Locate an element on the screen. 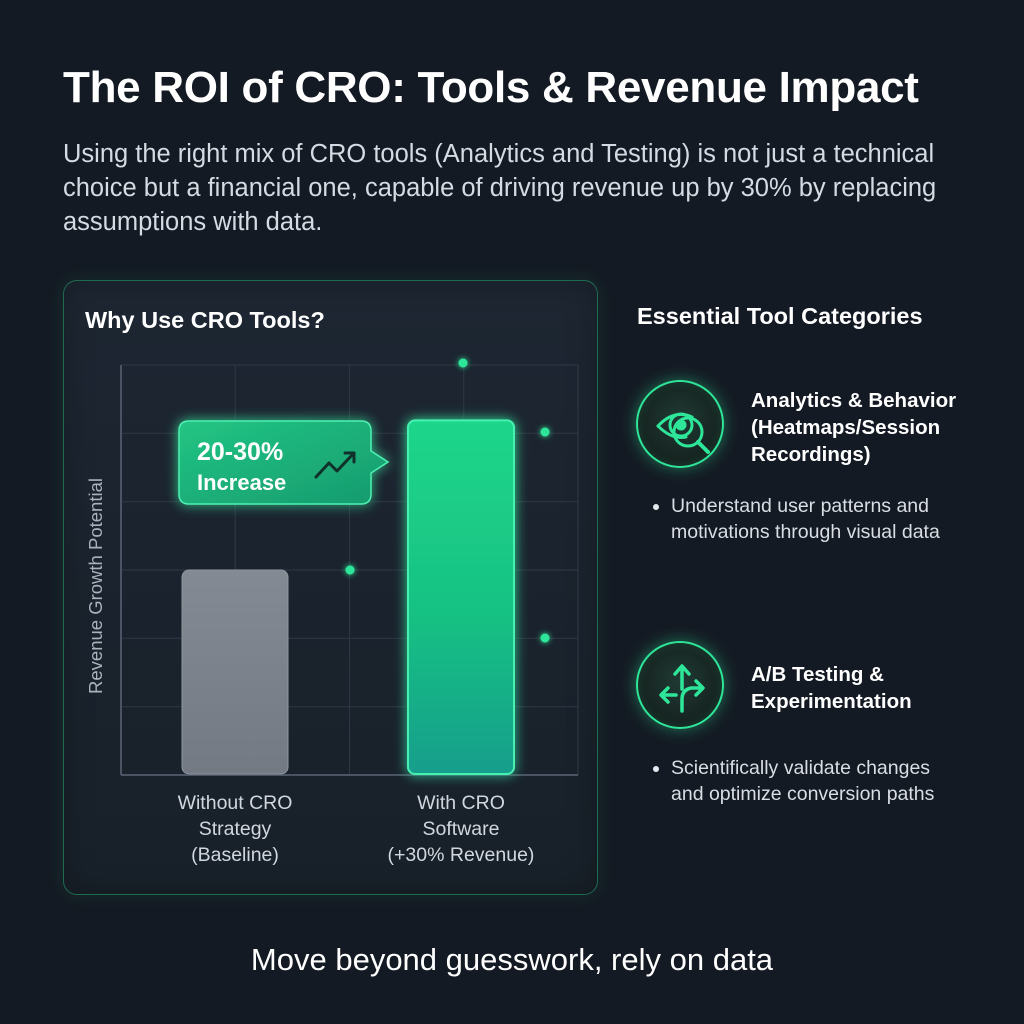  decor-dots is located at coordinates (447, 500).